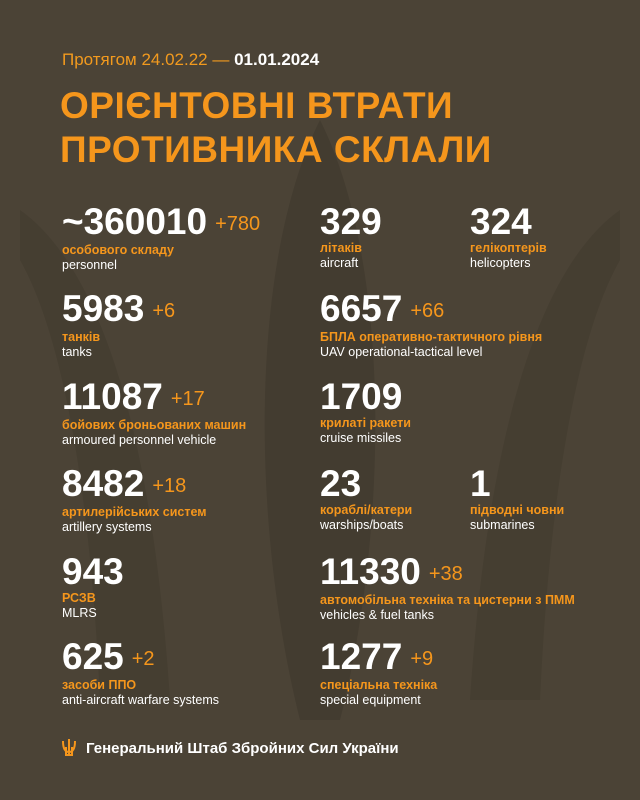 Image resolution: width=640 pixels, height=800 pixels. Describe the element at coordinates (366, 510) in the screenshot. I see `stat-label-ua: кораблі/катери` at that location.